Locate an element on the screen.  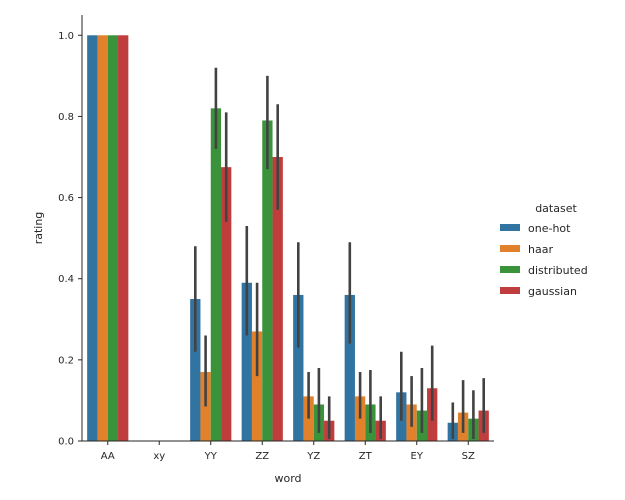
x-tick-label: AA is located at coordinates (108, 456).